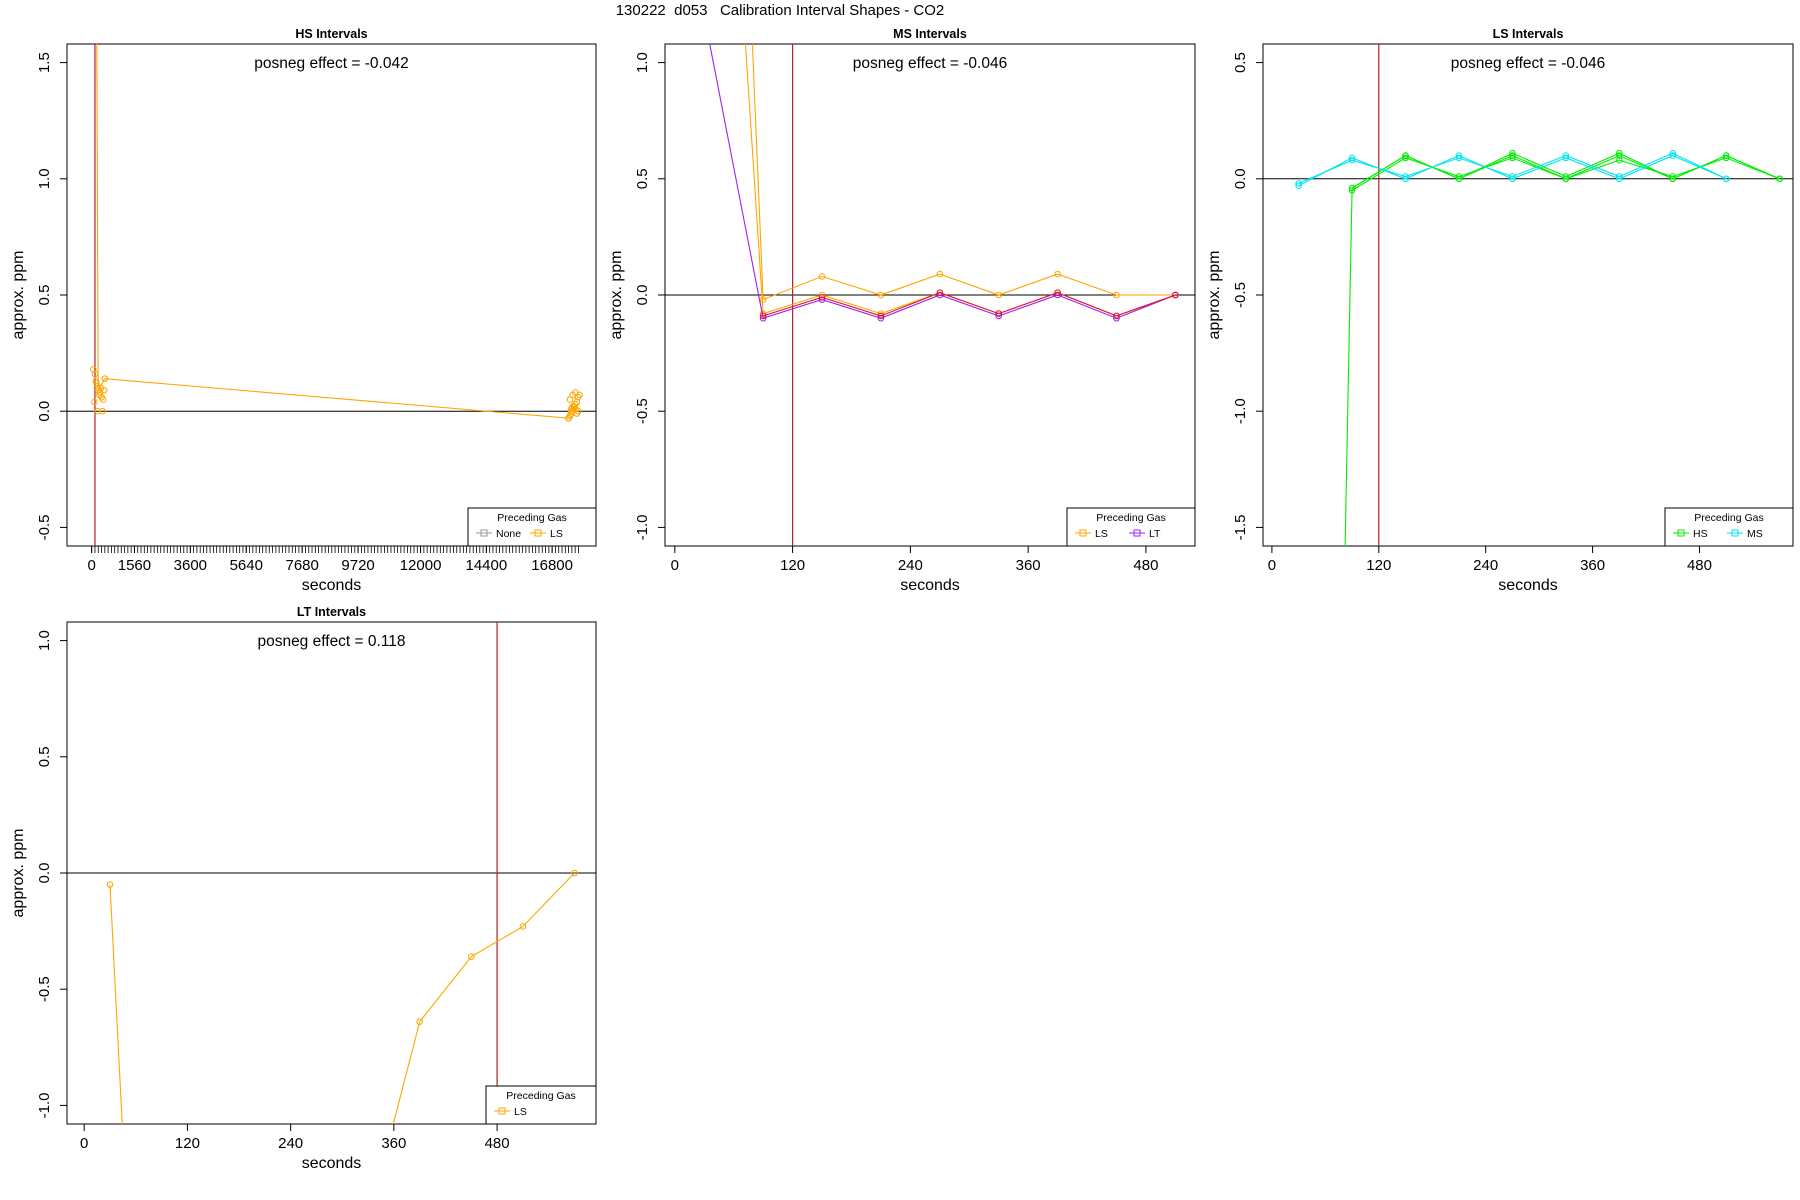 The height and width of the screenshot is (1200, 1800). I want to click on legend: Preceding Gas LS, so click(541, 1105).